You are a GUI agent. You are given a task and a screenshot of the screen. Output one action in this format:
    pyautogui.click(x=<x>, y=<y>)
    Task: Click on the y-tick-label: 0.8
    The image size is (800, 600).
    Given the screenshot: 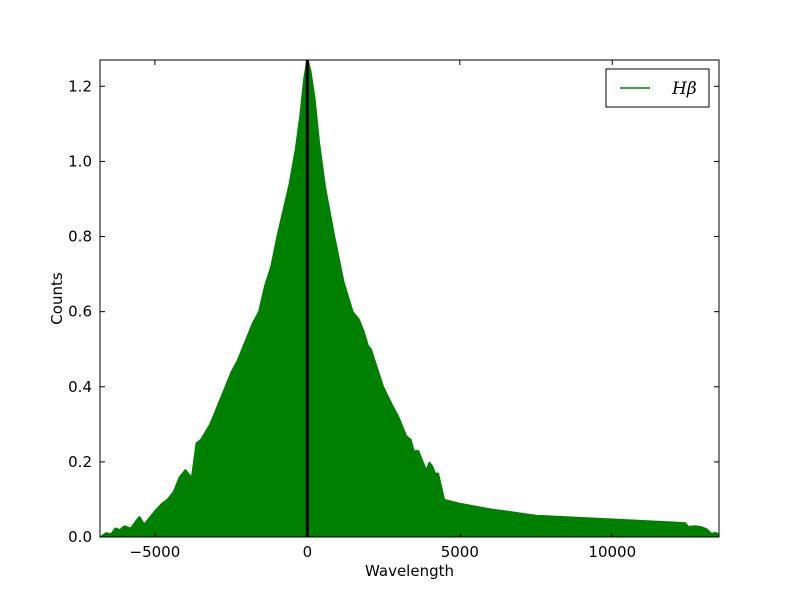 What is the action you would take?
    pyautogui.click(x=80, y=237)
    